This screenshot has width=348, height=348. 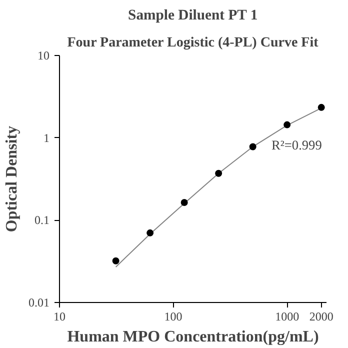 I want to click on x-tick-label: 100, so click(x=173, y=317).